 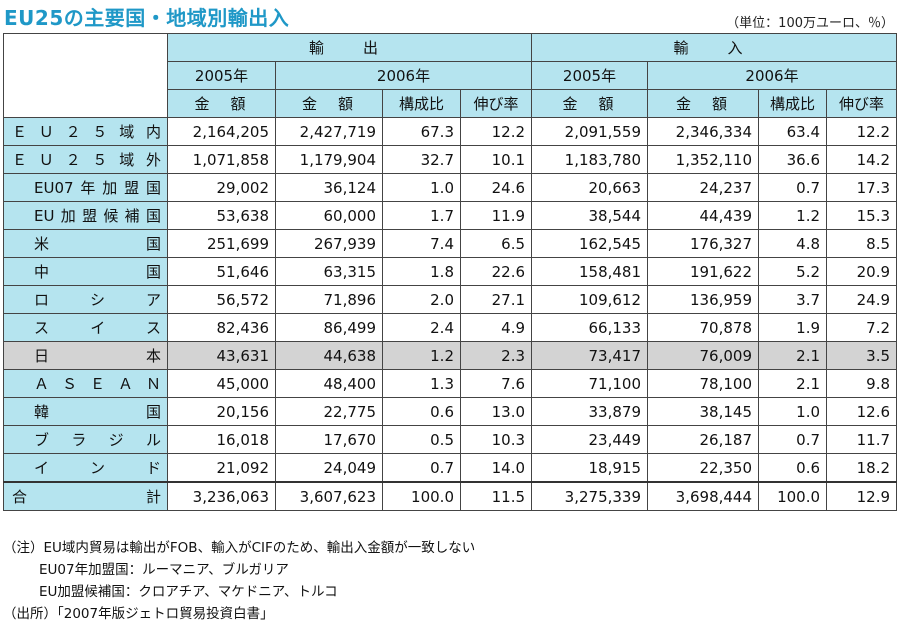 What do you see at coordinates (590, 243) in the screenshot?
I see `cell-import-2005: 162,545` at bounding box center [590, 243].